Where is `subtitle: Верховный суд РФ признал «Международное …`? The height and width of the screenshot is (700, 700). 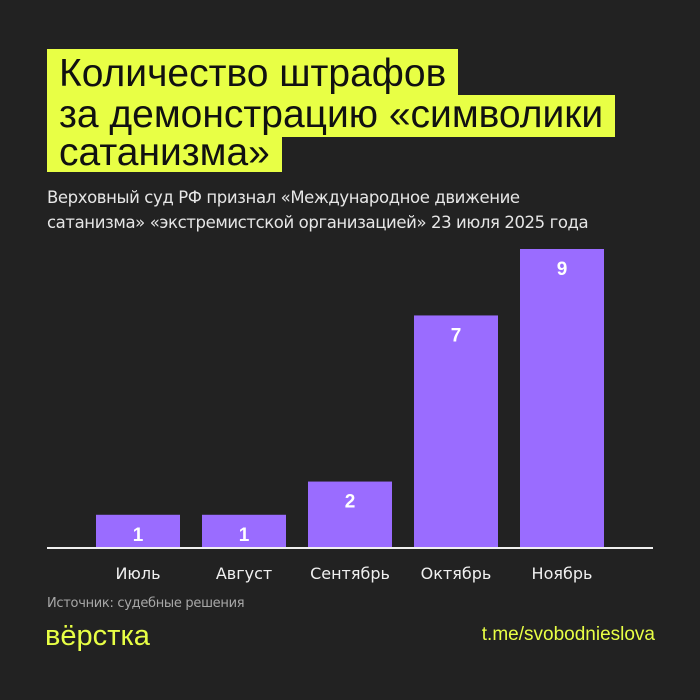 subtitle: Верховный суд РФ признал «Международное … is located at coordinates (318, 210).